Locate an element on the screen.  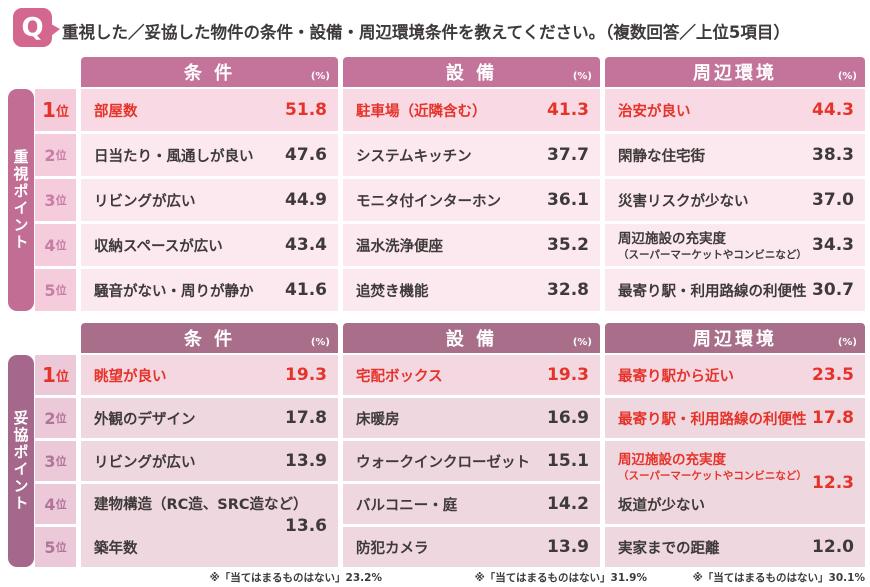
item-sublabel: （スーパーマーケットやコンビニなど） is located at coordinates (712, 475).